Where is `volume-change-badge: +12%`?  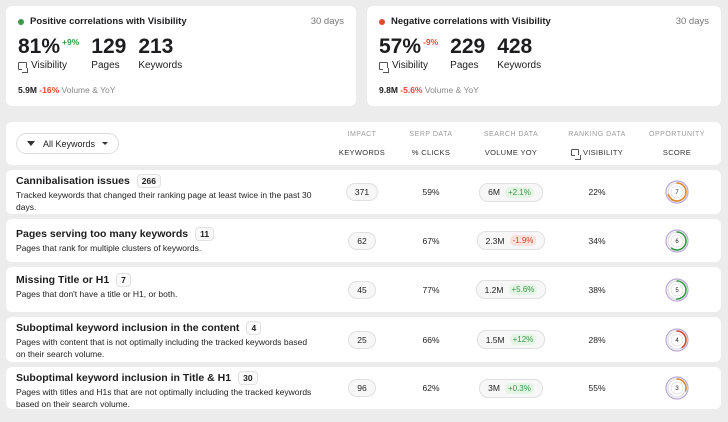 volume-change-badge: +12% is located at coordinates (523, 339).